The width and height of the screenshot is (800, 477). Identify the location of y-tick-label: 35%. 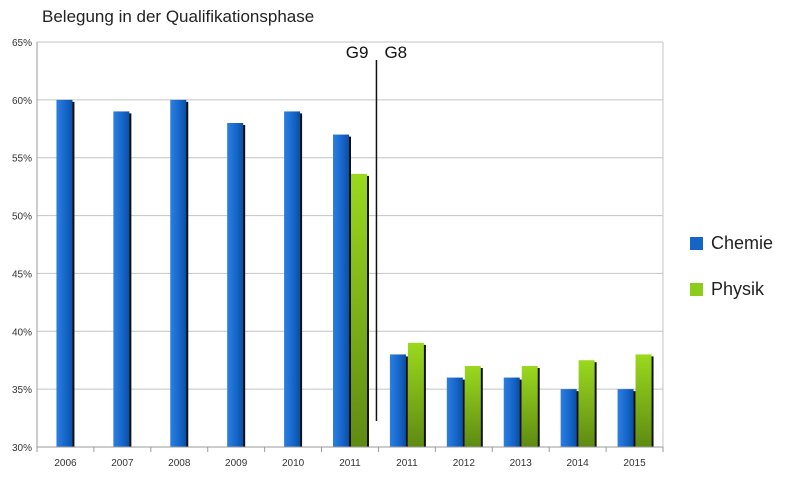
(22, 390).